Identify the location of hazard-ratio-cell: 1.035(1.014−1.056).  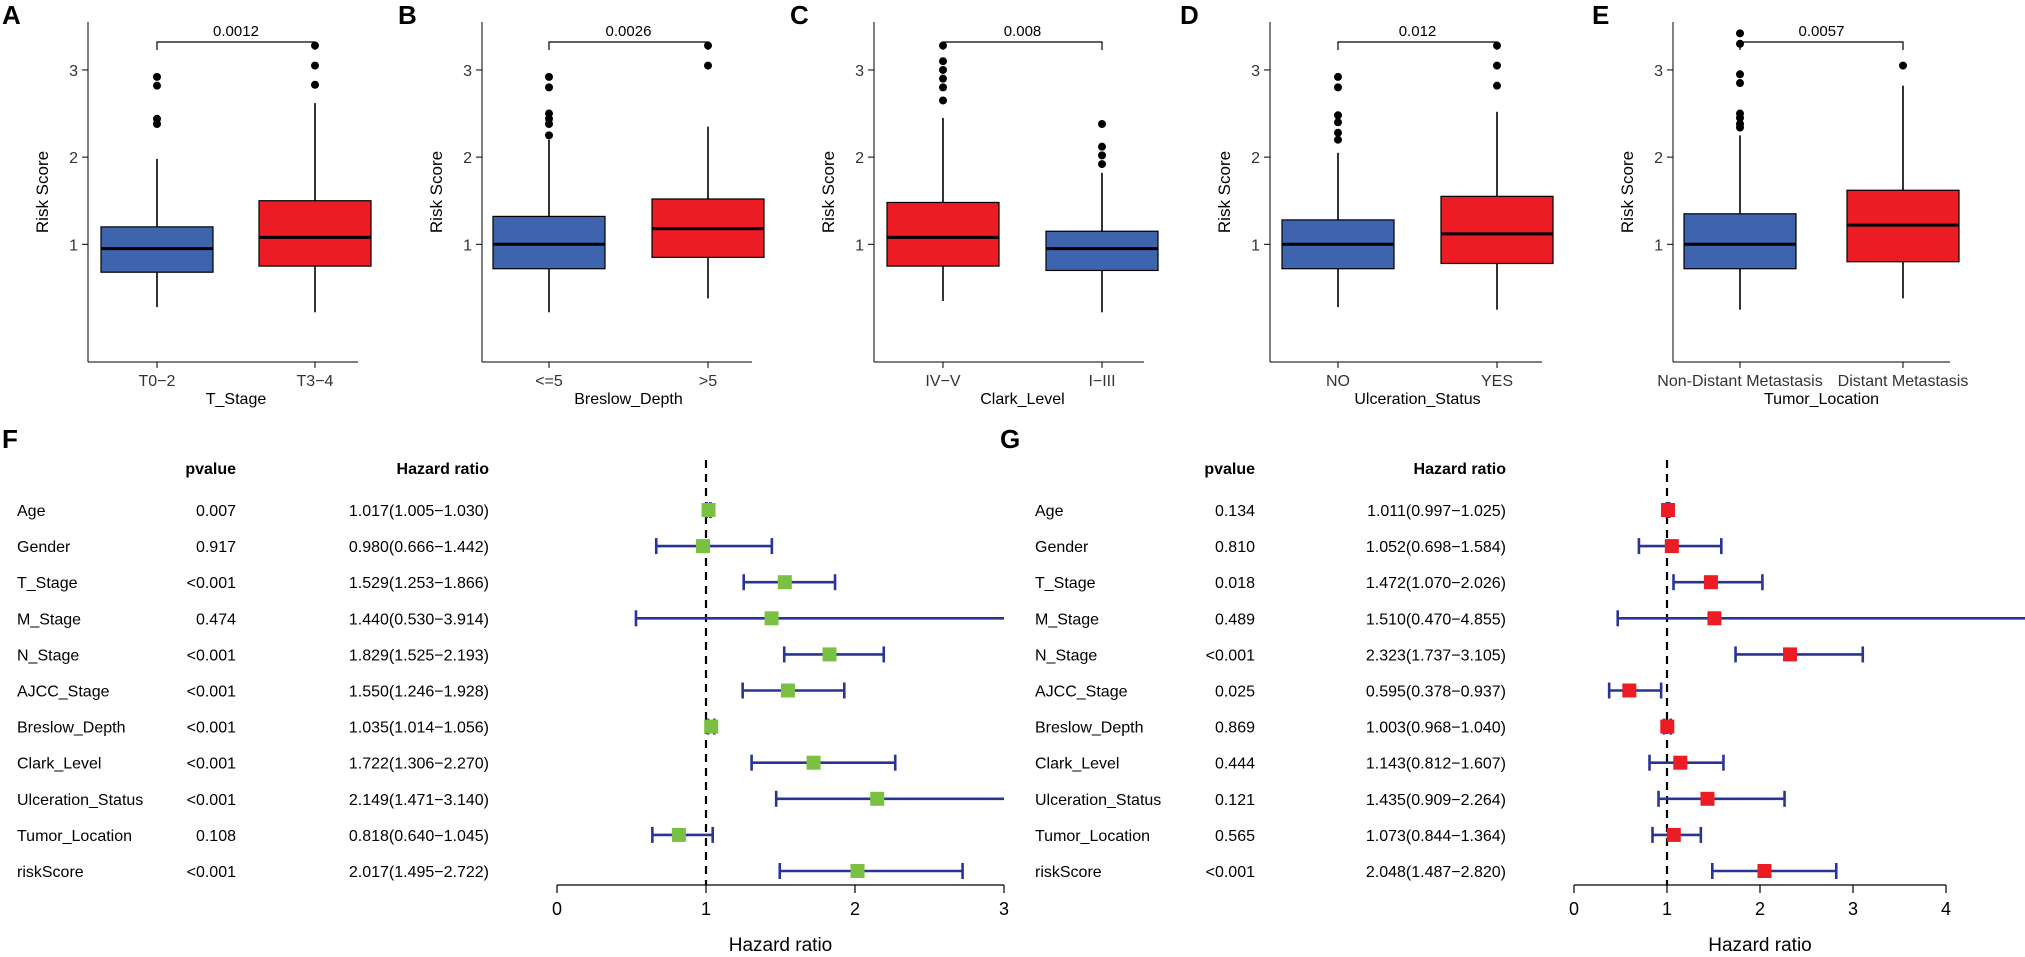
(419, 728).